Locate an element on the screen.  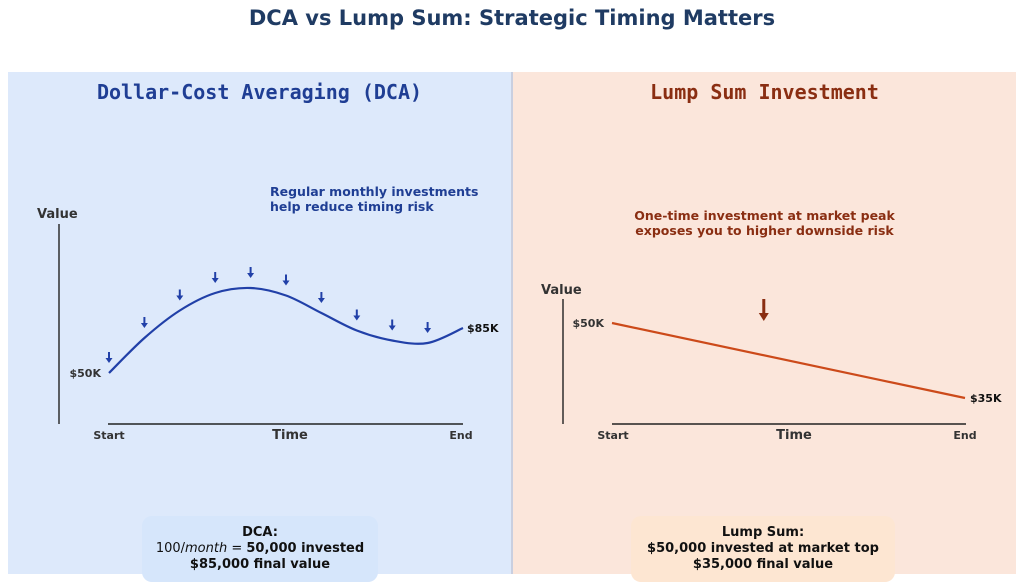
lump-sum-end-value-label: $35K is located at coordinates (986, 398).